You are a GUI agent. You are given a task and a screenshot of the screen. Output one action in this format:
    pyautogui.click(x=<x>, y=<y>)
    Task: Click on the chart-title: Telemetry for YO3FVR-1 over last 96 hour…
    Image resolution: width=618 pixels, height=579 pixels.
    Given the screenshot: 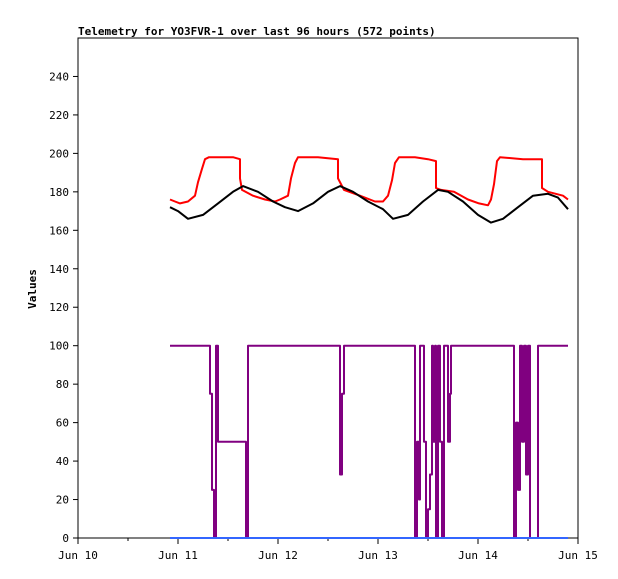 What is the action you would take?
    pyautogui.click(x=257, y=31)
    